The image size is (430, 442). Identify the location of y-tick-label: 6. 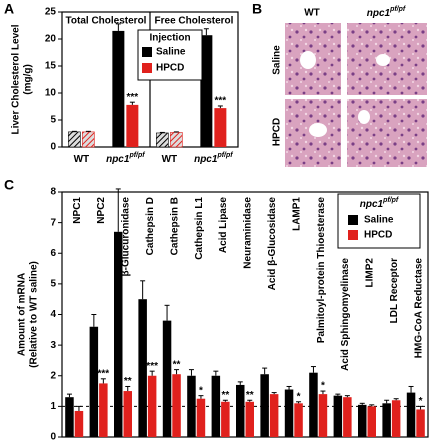
(53, 253).